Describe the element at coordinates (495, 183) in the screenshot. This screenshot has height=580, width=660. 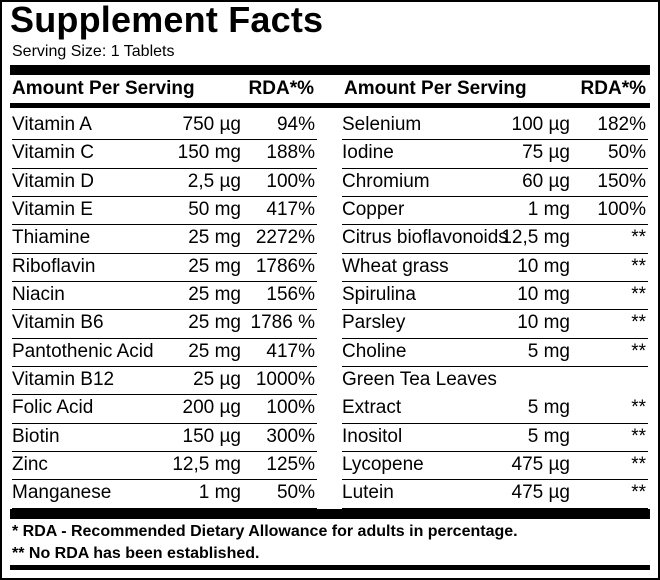
I see `nutrient-row: Chromium 60 µg 150%` at that location.